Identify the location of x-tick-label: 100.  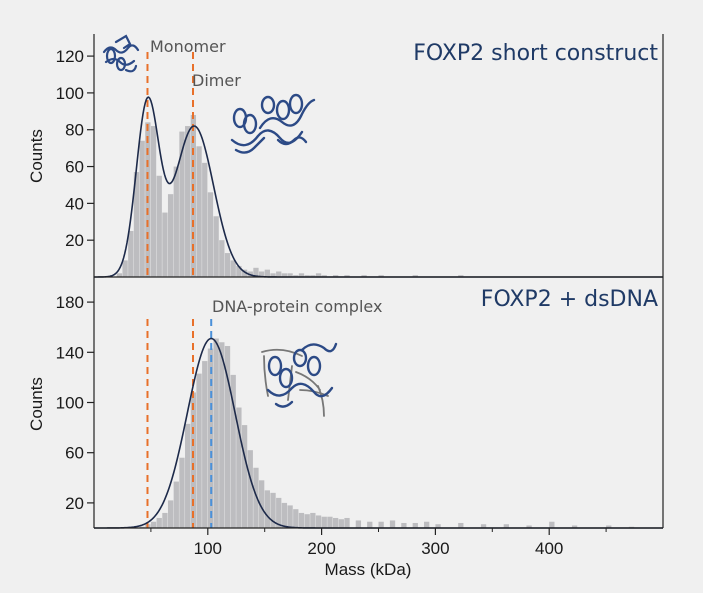
(208, 548).